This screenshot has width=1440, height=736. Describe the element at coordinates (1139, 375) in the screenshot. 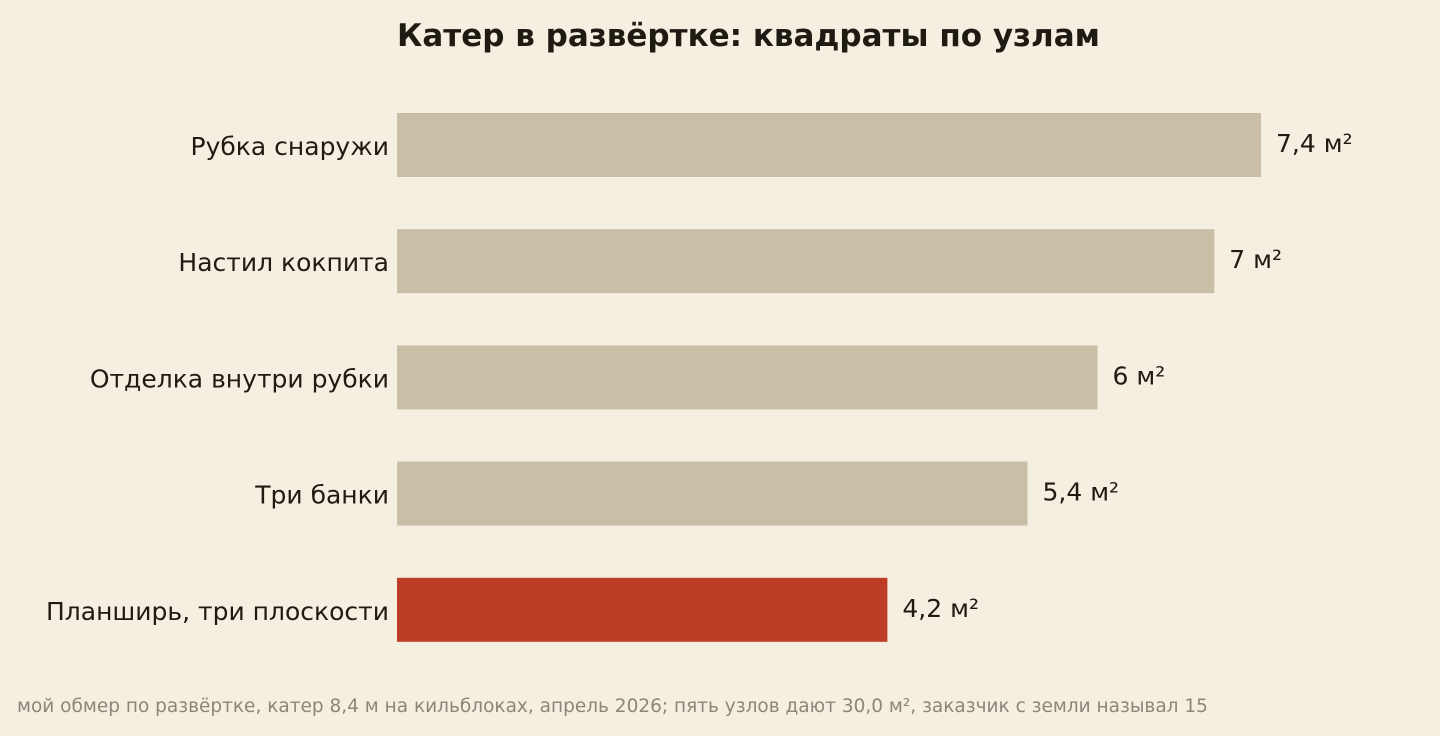

I see `value-label: 6 м²` at that location.